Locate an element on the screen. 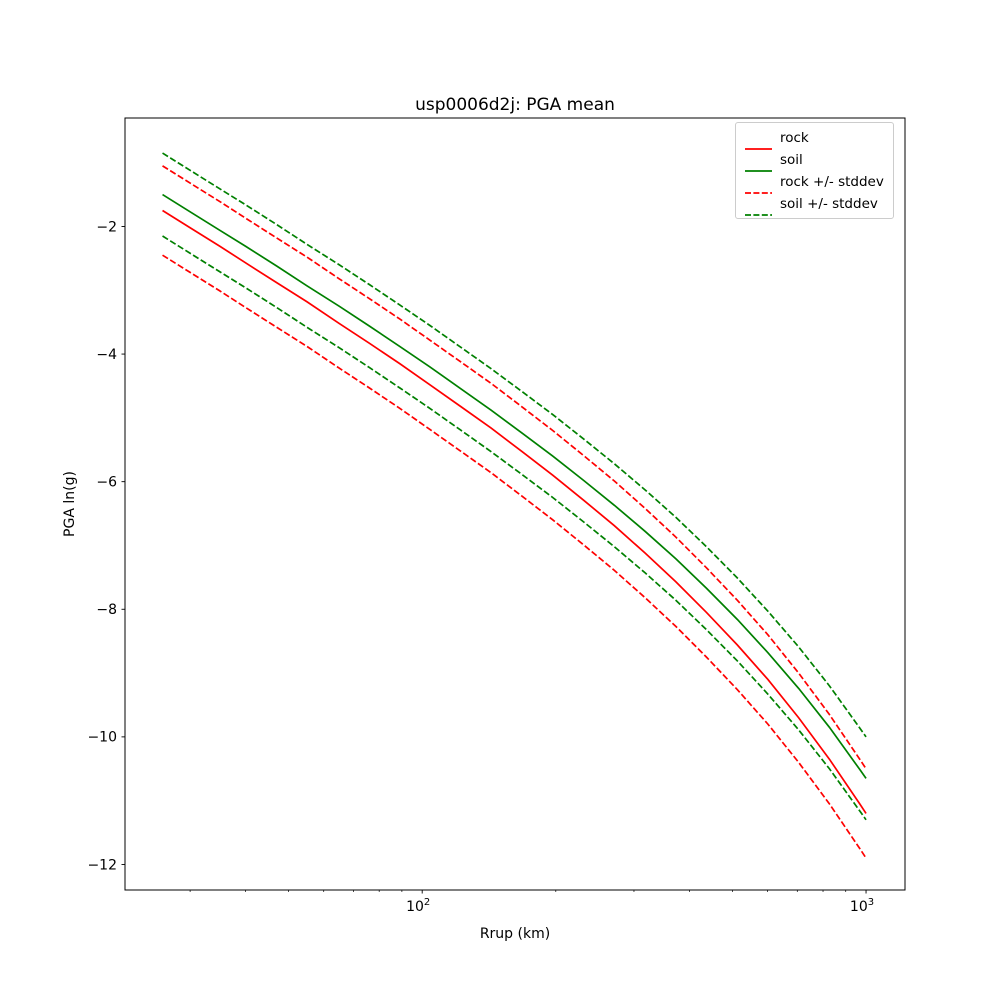 The height and width of the screenshot is (1000, 1000). legend-item-soil-stddev: soil +/- stddev is located at coordinates (814, 205).